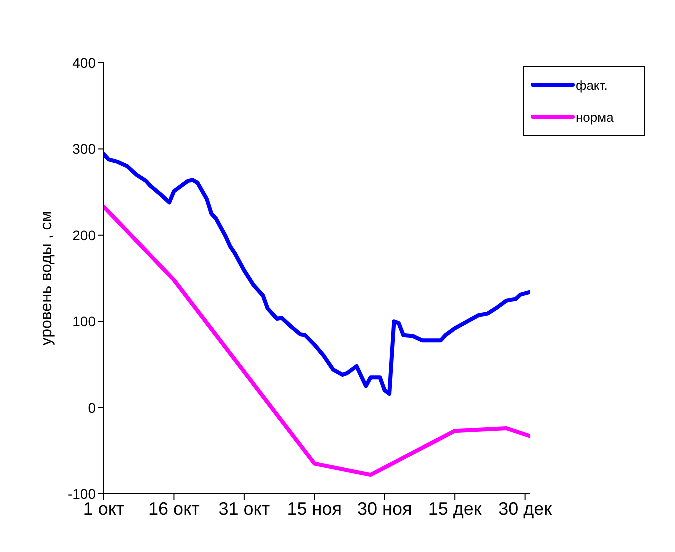 The image size is (675, 552). I want to click on x-tick-label: 15 ноя, so click(314, 508).